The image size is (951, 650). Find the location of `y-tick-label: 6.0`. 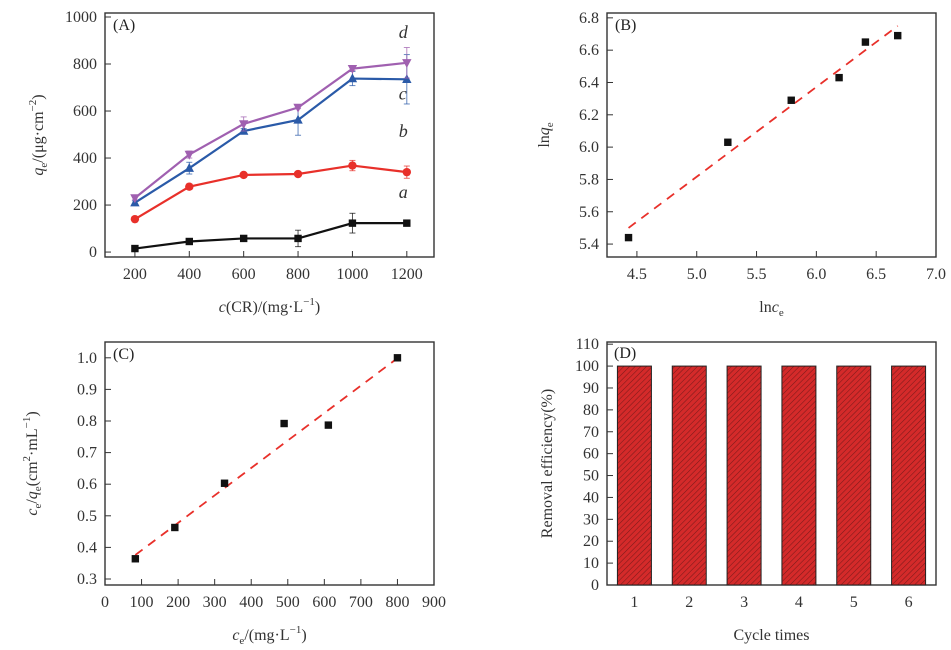

y-tick-label: 6.0 is located at coordinates (589, 147).